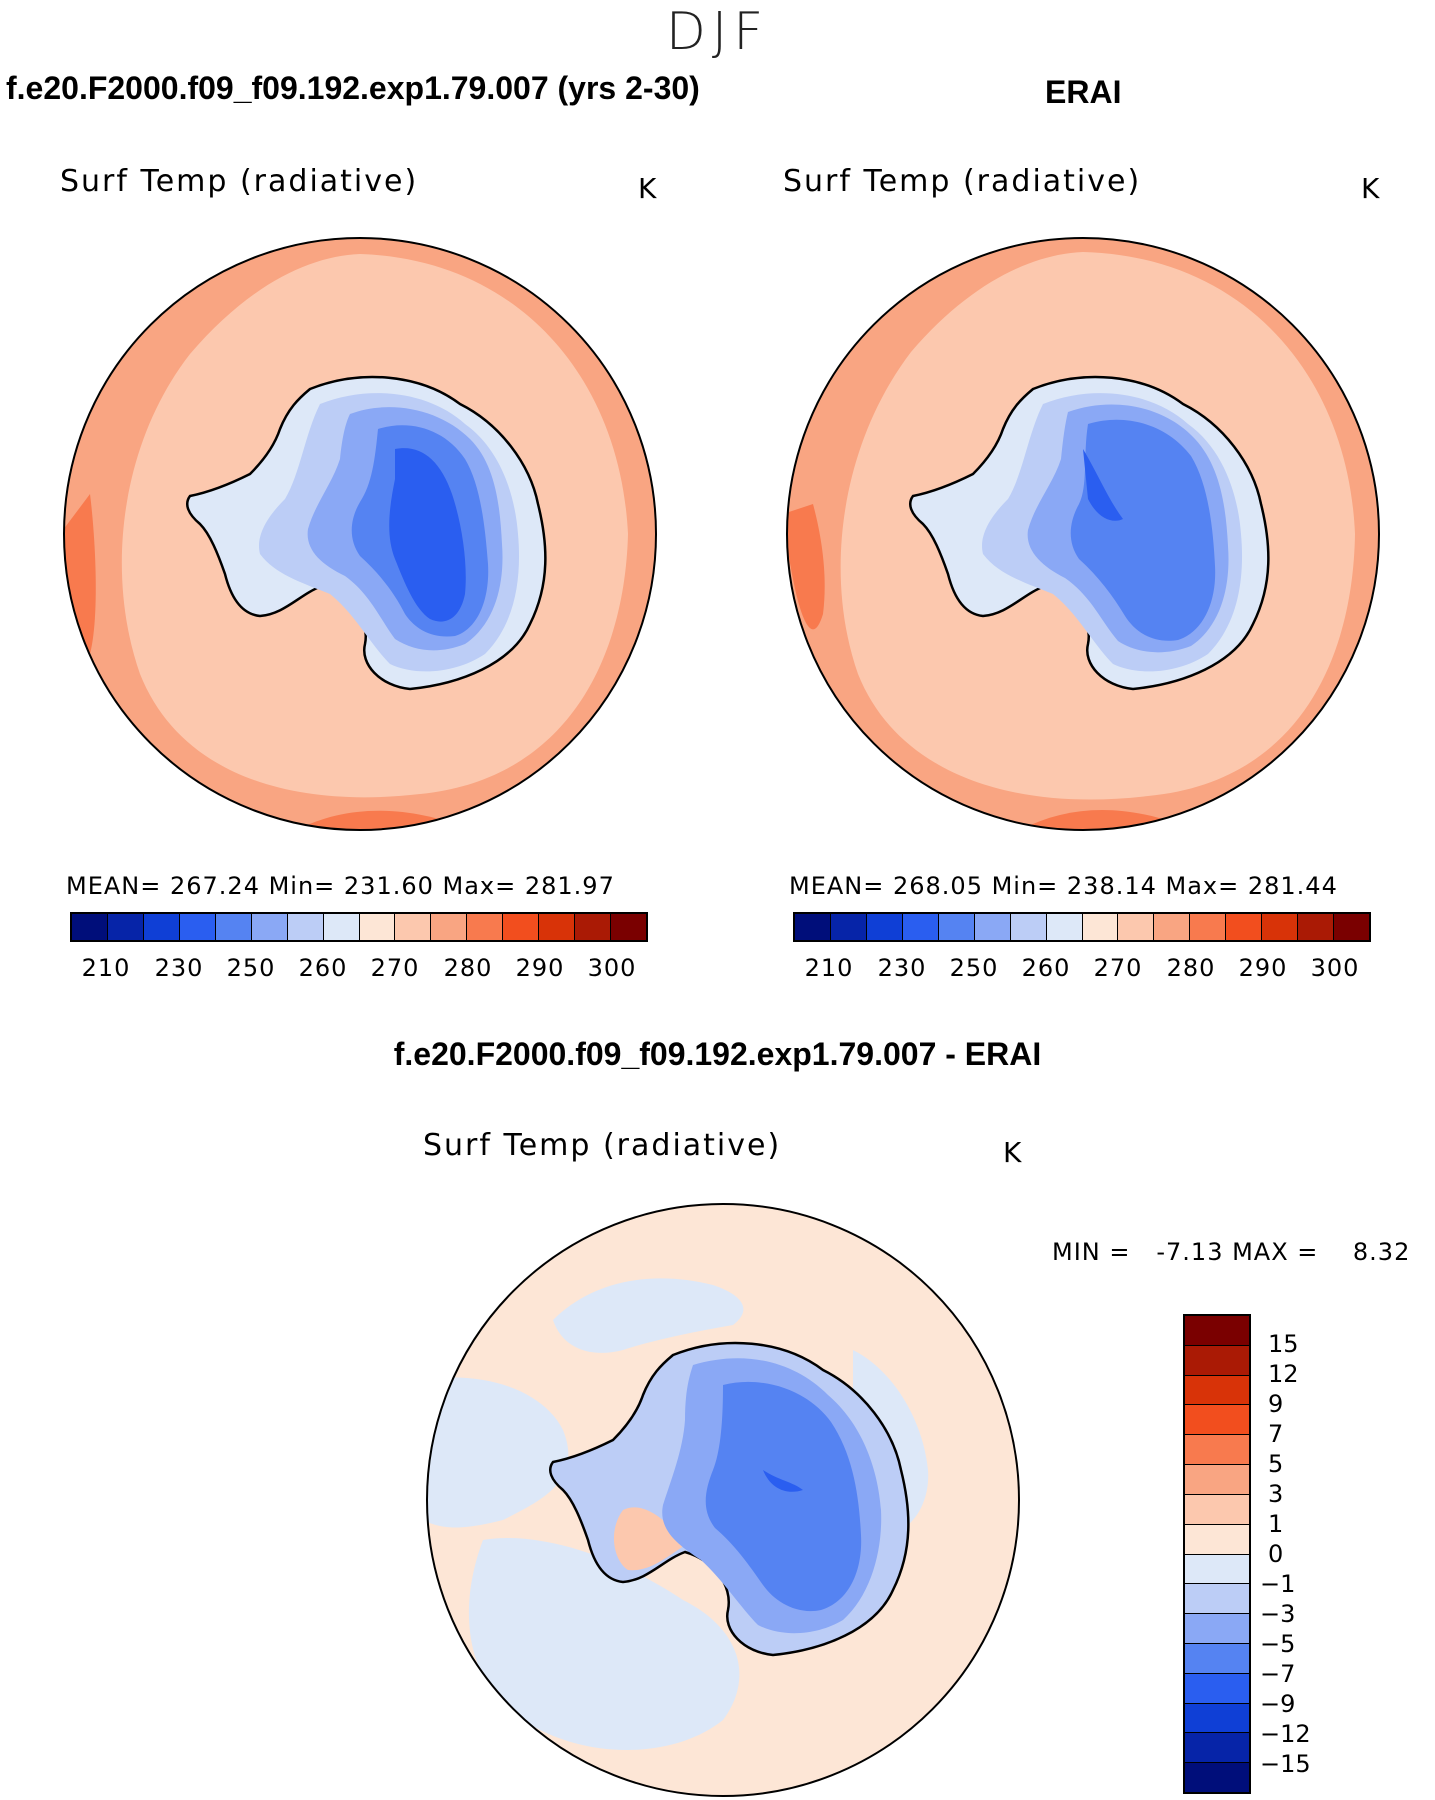  What do you see at coordinates (1335, 968) in the screenshot?
I see `obs-colorbar-tick: 300` at bounding box center [1335, 968].